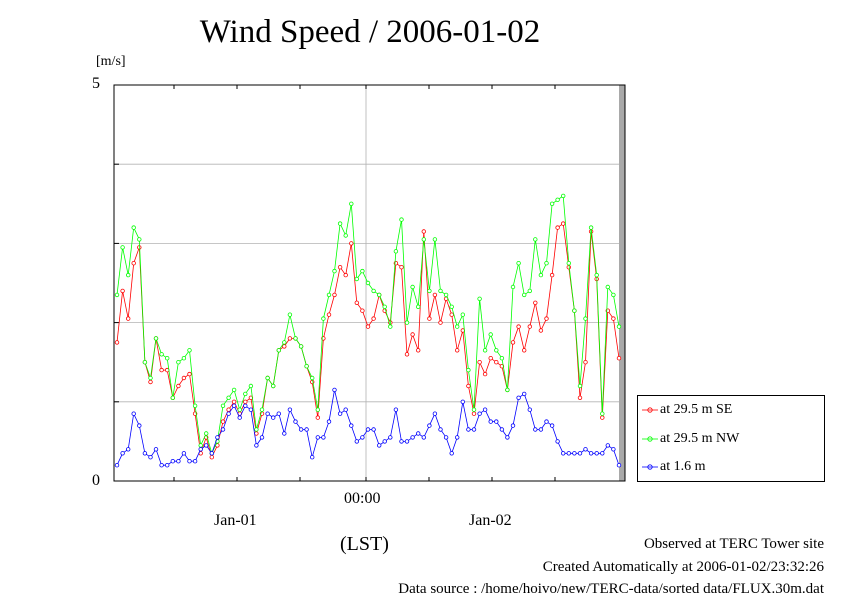 The width and height of the screenshot is (842, 598). What do you see at coordinates (731, 438) in the screenshot?
I see `chart-legend: at 29.5 m SE at 29.5 m NW at 1.6 m` at bounding box center [731, 438].